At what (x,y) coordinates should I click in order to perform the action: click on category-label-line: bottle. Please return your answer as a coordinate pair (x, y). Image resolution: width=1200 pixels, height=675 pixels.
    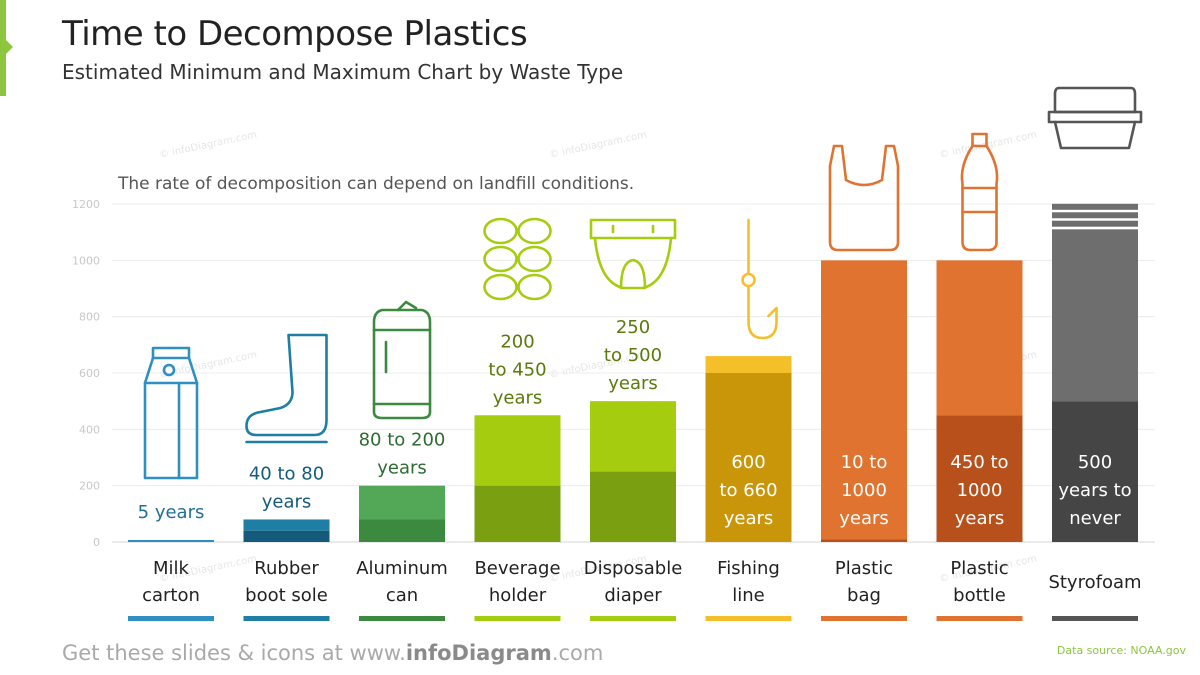
    Looking at the image, I should click on (979, 595).